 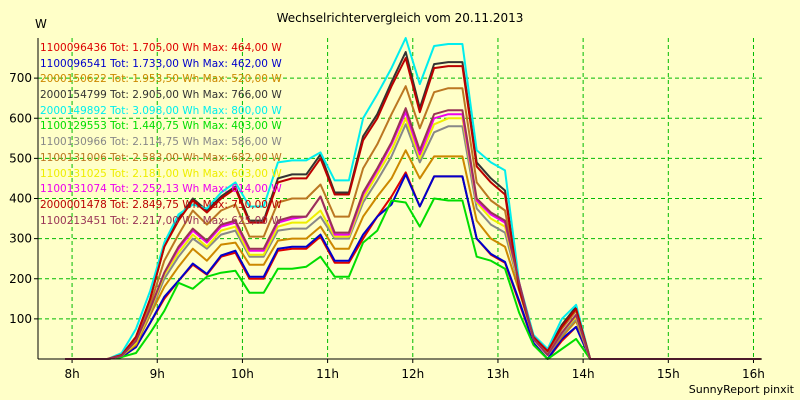 I want to click on y-axis-unit: W, so click(x=41, y=24).